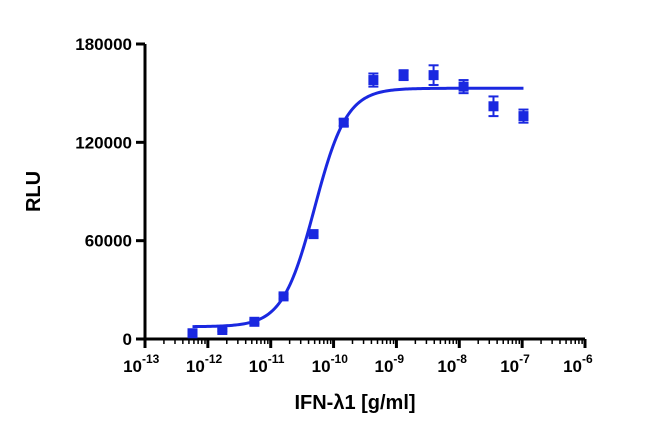 The image size is (650, 434). I want to click on y-tick-label: 0, so click(127, 339).